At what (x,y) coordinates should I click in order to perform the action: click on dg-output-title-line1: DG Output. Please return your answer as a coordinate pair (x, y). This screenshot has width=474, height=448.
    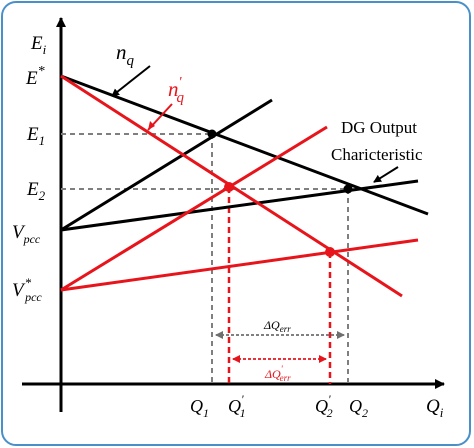
    Looking at the image, I should click on (379, 127).